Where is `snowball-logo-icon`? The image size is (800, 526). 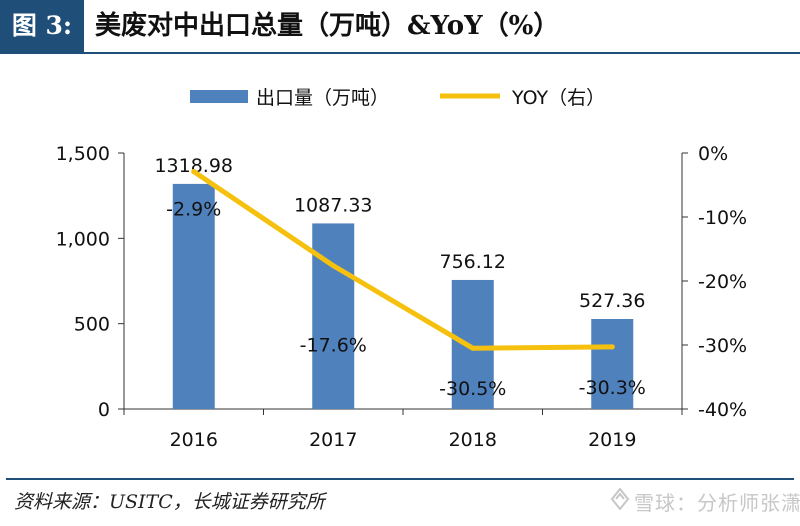
snowball-logo-icon is located at coordinates (620, 499).